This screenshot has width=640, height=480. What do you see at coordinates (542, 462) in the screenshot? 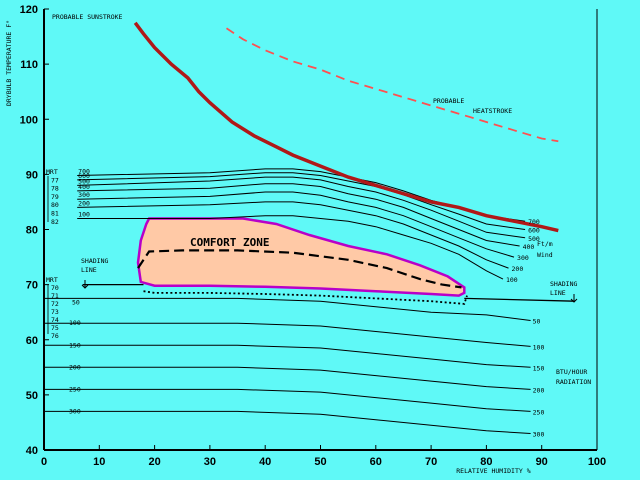
I see `x-tick-label: 90` at bounding box center [542, 462].